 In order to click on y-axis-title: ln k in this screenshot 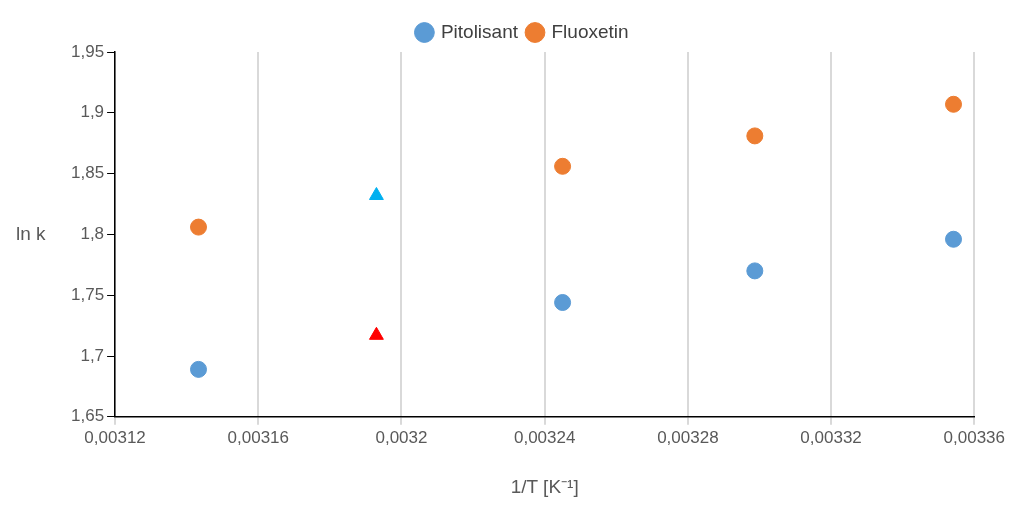, I will do `click(31, 233)`.